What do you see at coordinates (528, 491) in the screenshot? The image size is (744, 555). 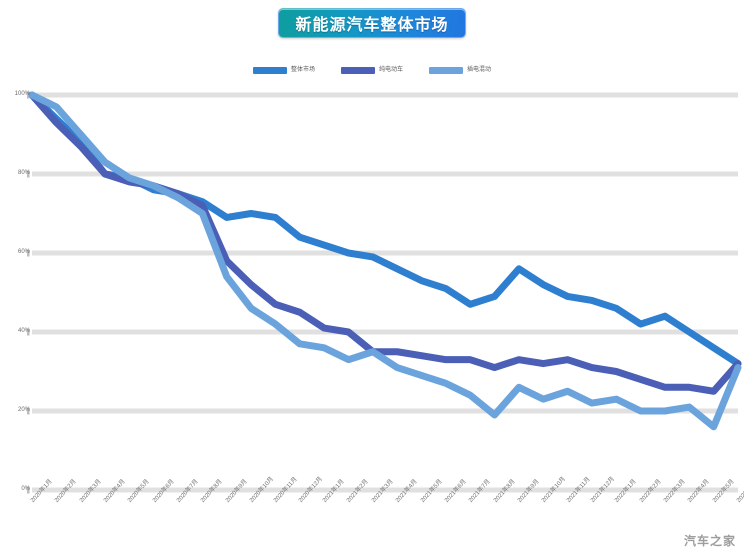 I see `x-axis-tick-label: 2021年9月` at bounding box center [528, 491].